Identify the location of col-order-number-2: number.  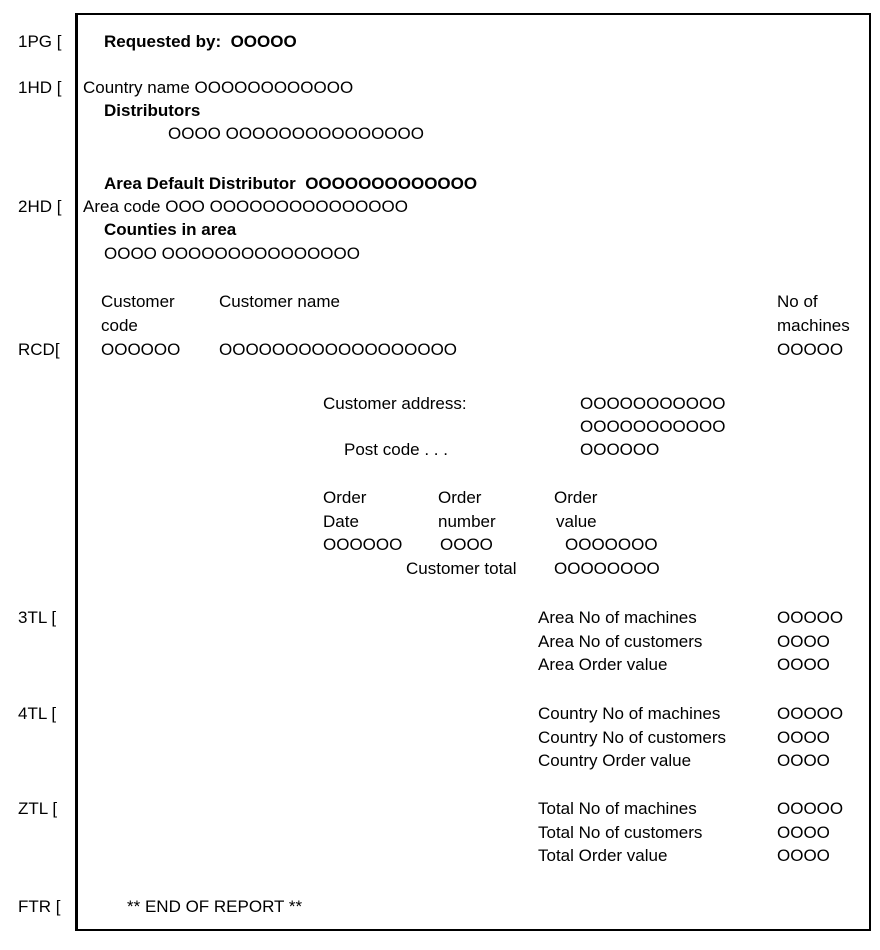
(467, 521).